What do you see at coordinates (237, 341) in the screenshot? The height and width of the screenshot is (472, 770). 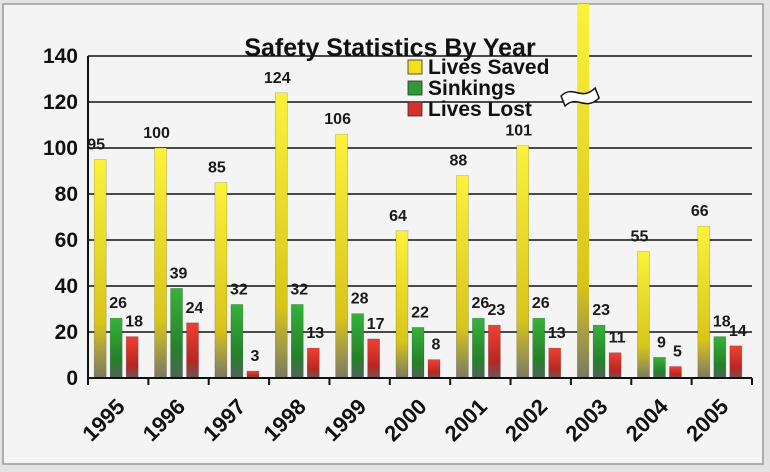 I see `bar-sinkings-1997` at bounding box center [237, 341].